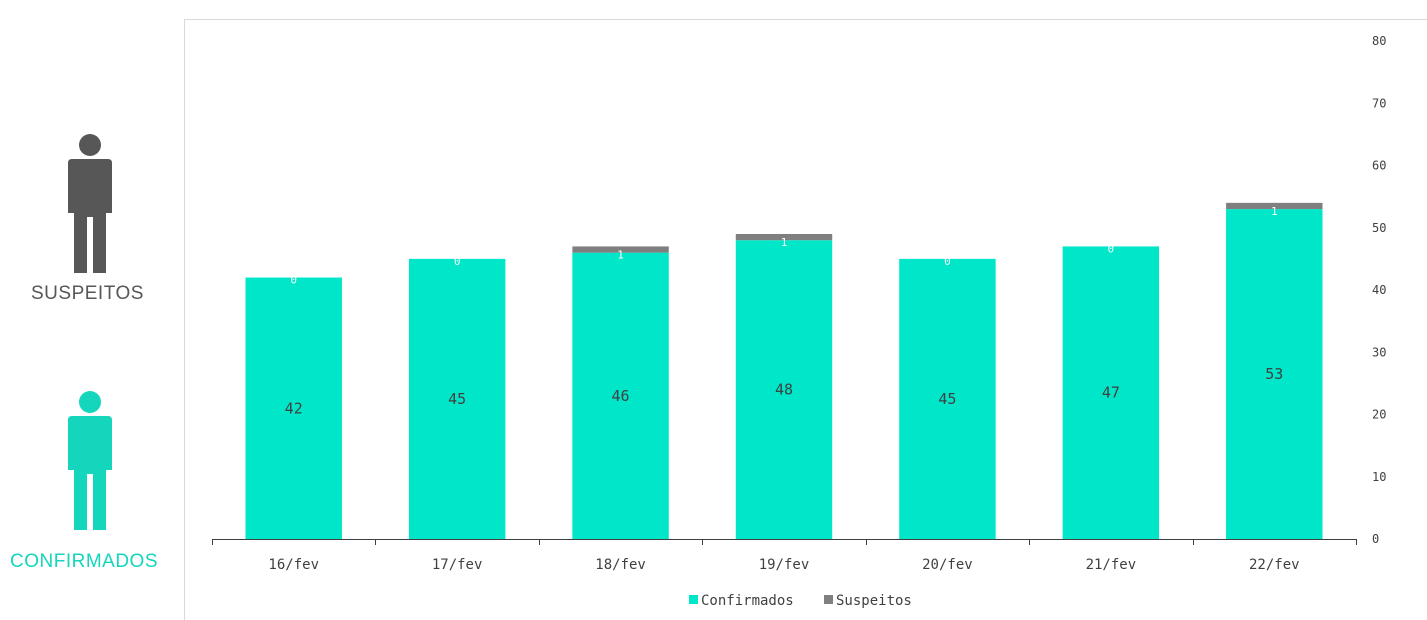 The image size is (1427, 620). Describe the element at coordinates (92, 310) in the screenshot. I see `side-panel: SUSPEITOS CONFIRMADOS` at that location.